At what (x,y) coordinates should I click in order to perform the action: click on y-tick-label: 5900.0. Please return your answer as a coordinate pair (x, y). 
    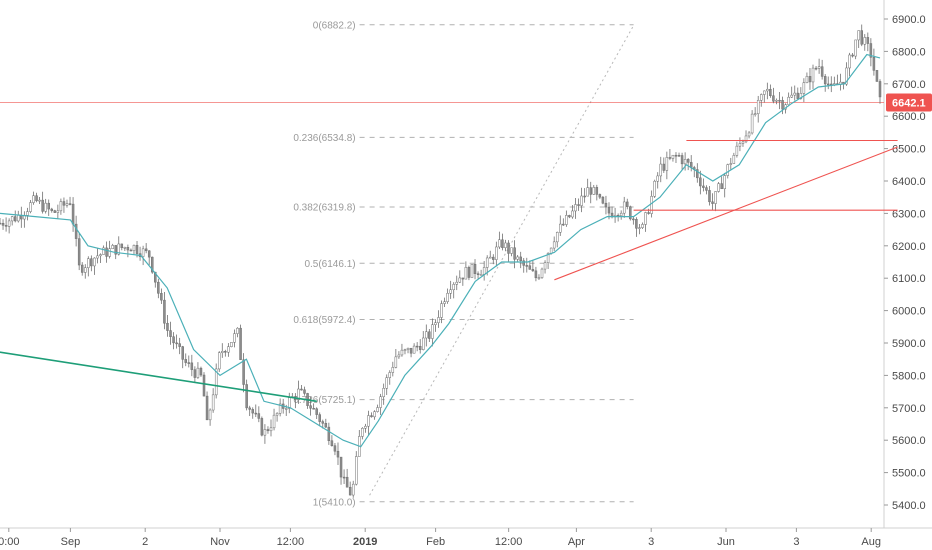
    Looking at the image, I should click on (909, 344).